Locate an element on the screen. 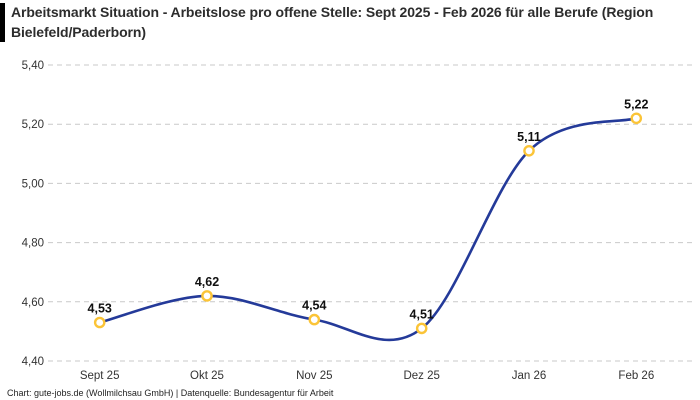 This screenshot has height=400, width=700. x-axis-label: Dez 25 is located at coordinates (421, 376).